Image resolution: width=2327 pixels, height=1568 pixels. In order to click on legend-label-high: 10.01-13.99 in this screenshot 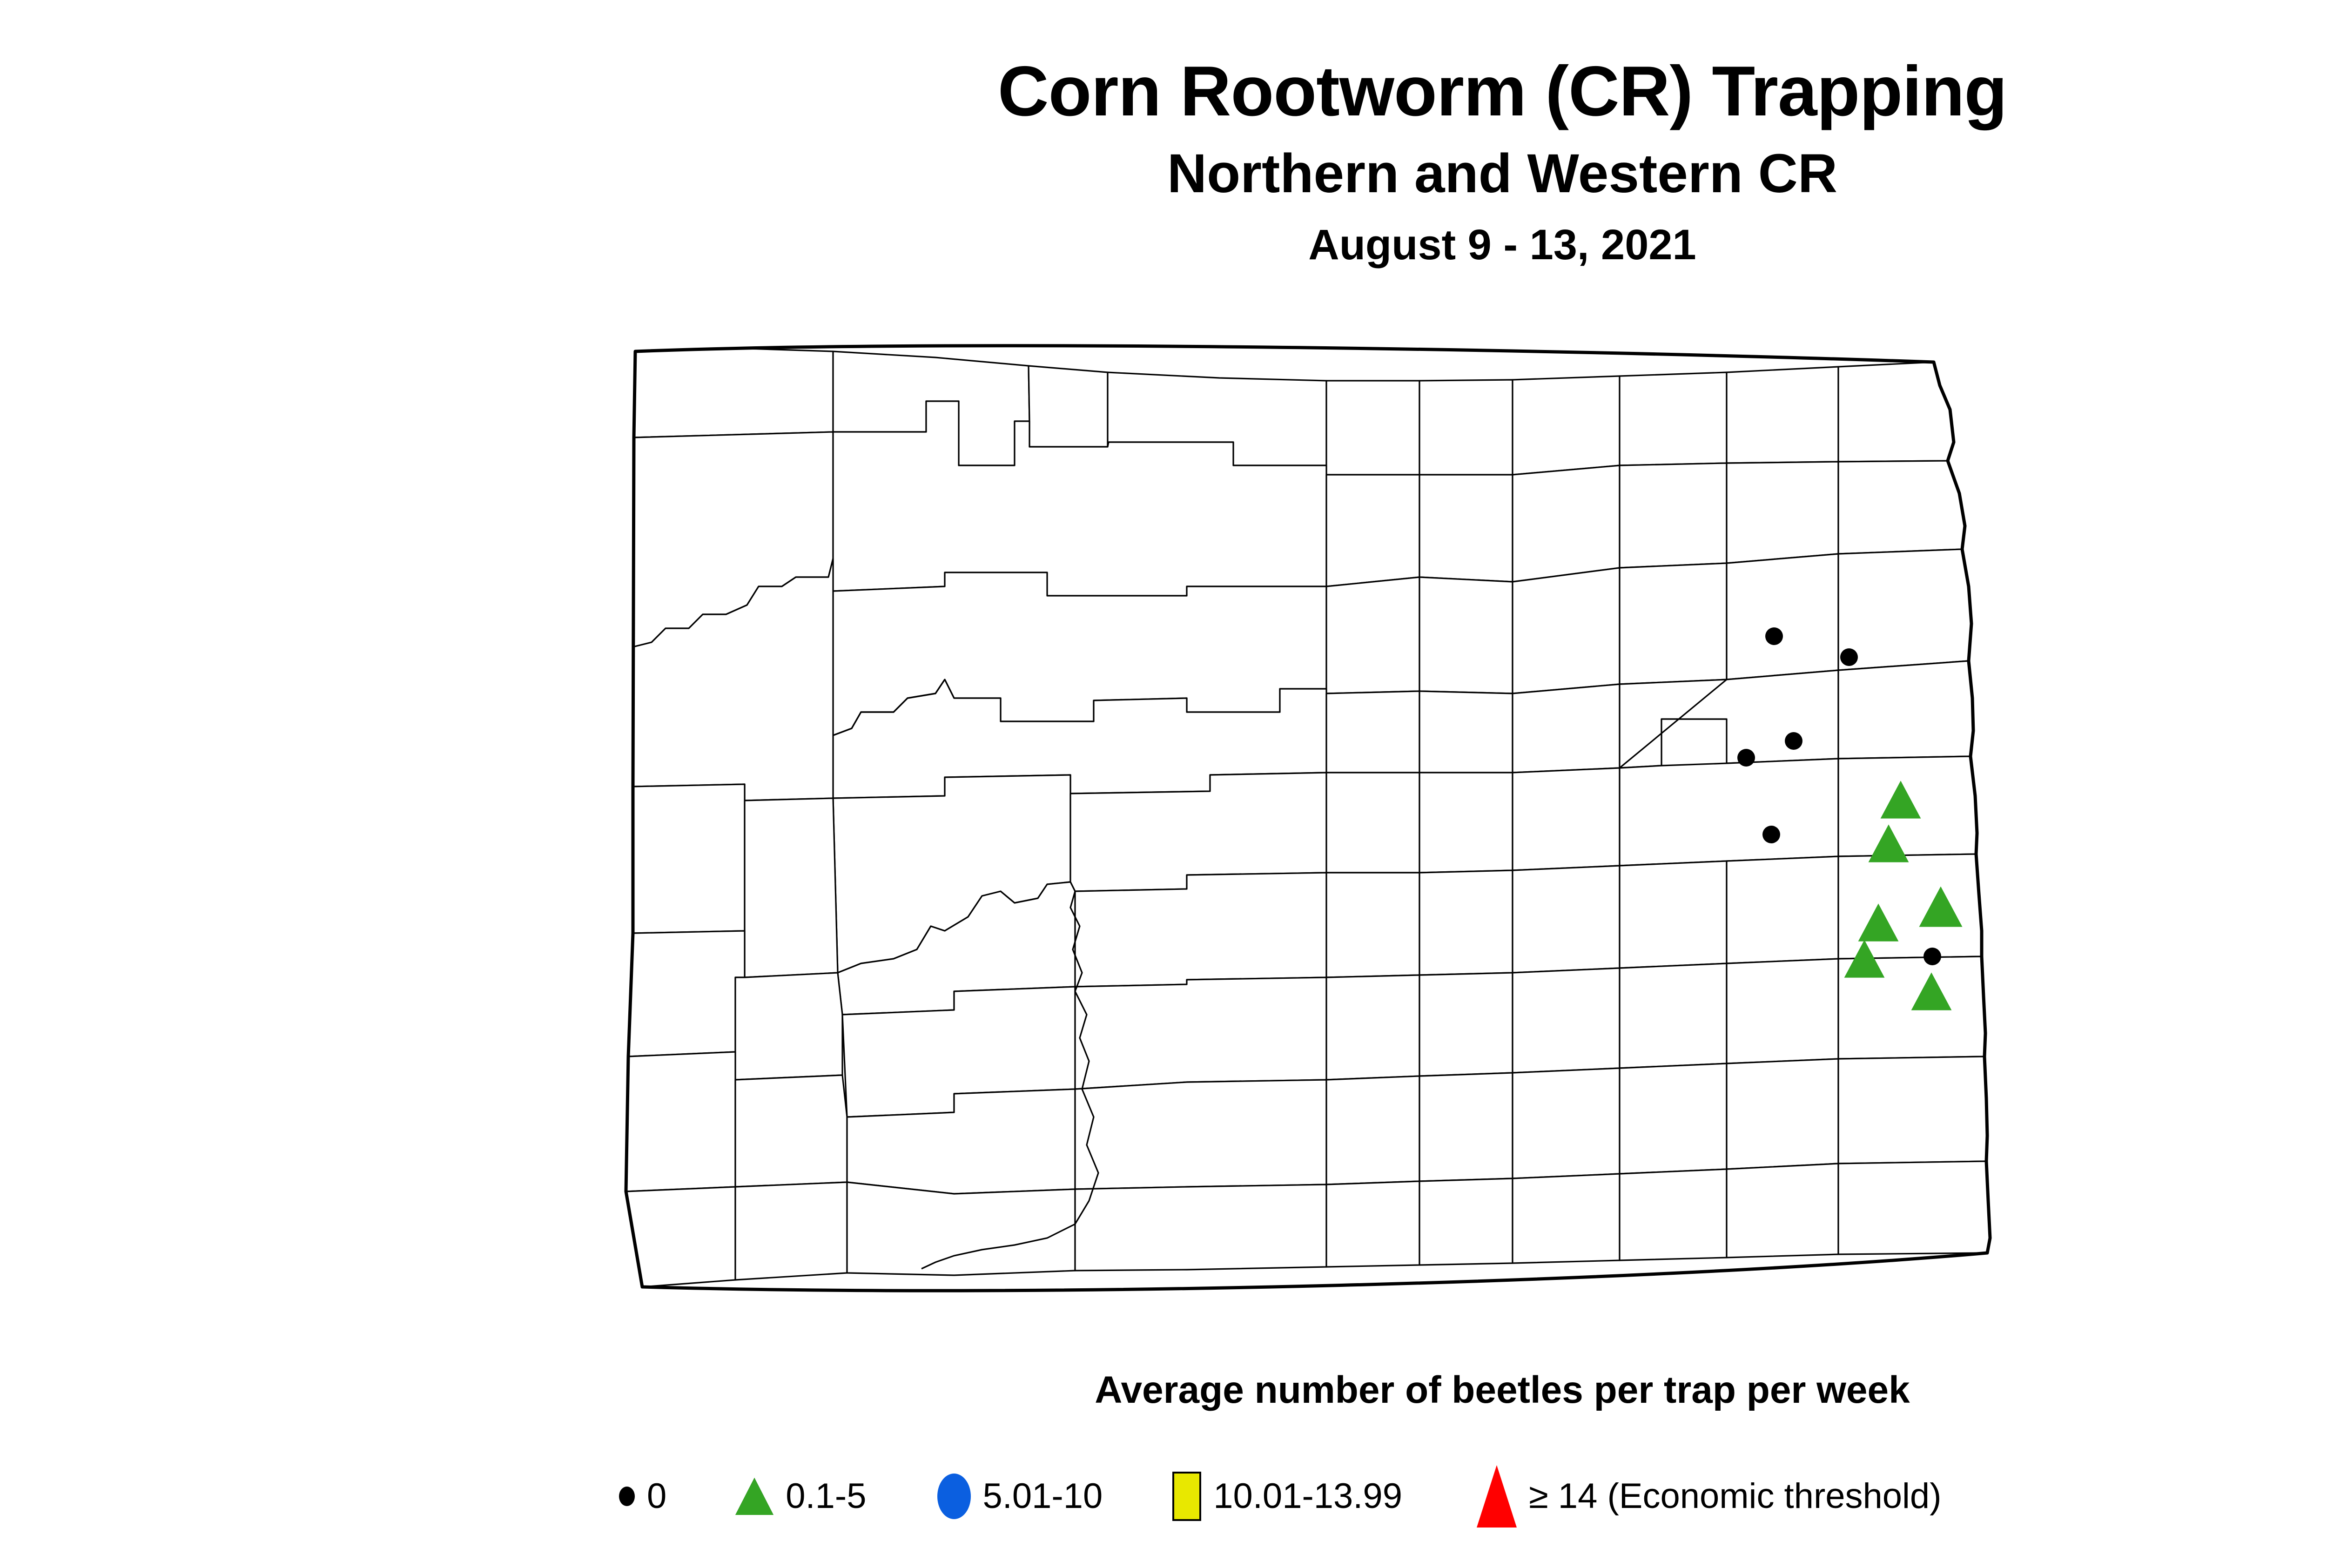, I will do `click(1307, 1496)`.